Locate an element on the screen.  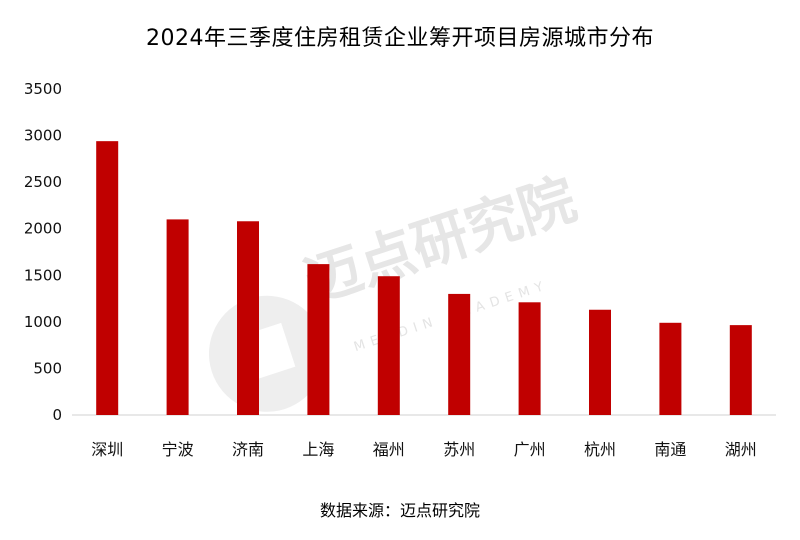
x-tick-label: 上海 is located at coordinates (318, 449).